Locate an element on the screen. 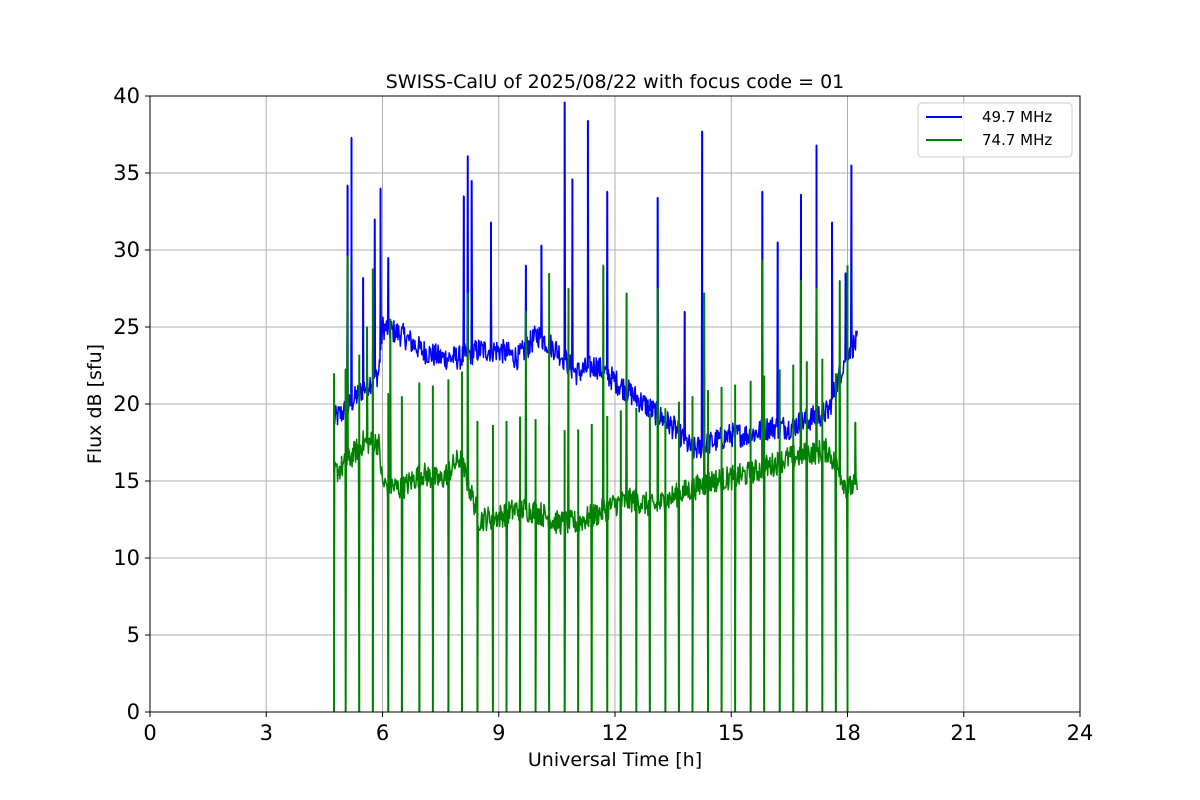 Image resolution: width=1200 pixels, height=800 pixels. y-tick-label: 40 is located at coordinates (126, 96).